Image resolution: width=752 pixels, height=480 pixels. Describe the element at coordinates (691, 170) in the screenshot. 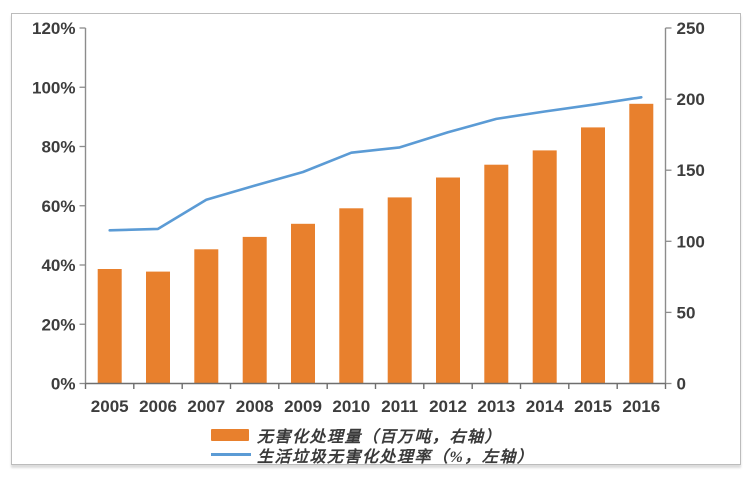

I see `right-axis-tick-label: 150` at that location.